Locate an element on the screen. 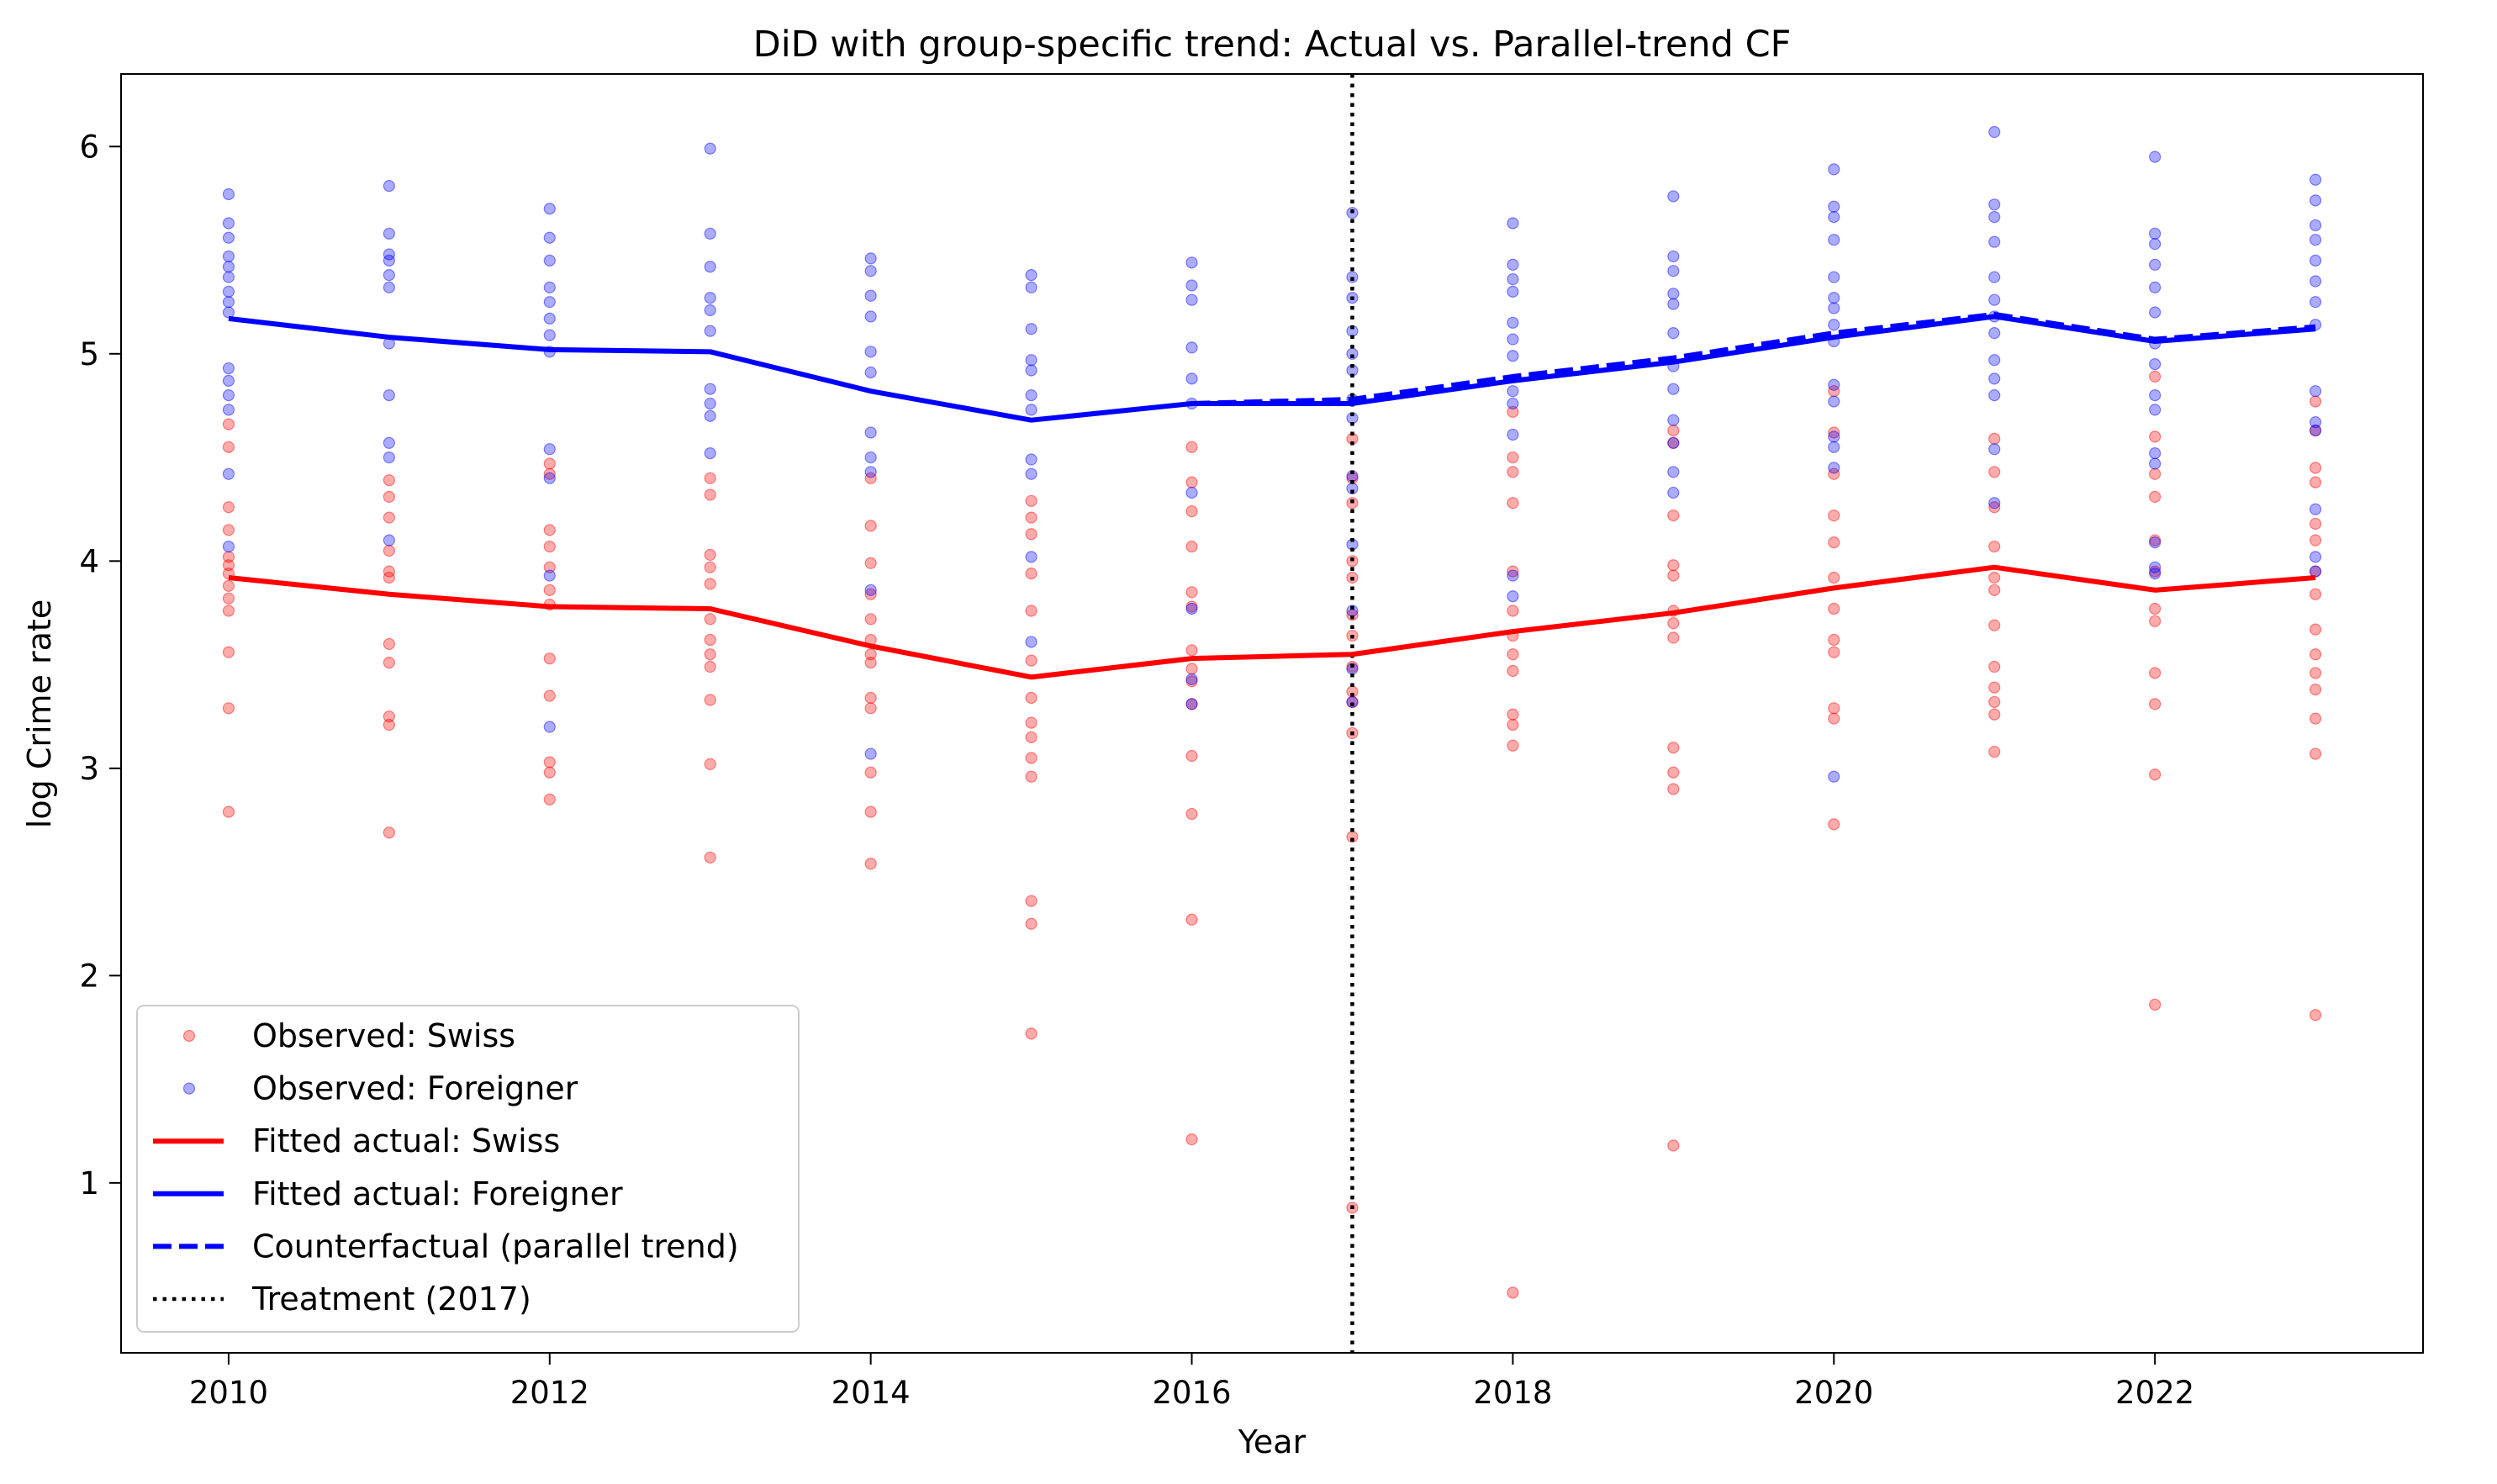 The image size is (2497, 1484). legend-marker-obs_foreigner is located at coordinates (189, 1088).